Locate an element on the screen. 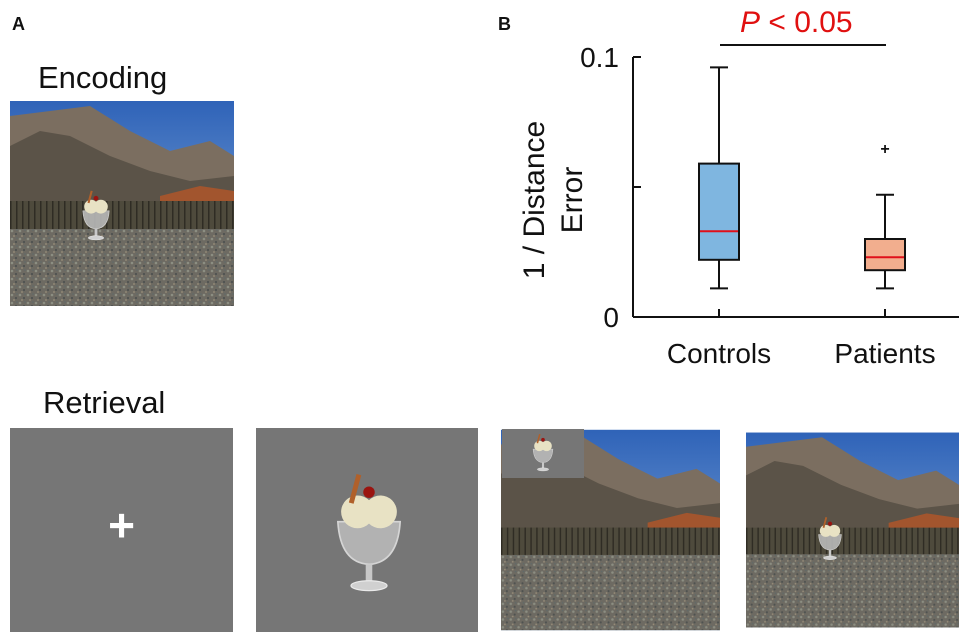 The height and width of the screenshot is (632, 959). retrieval-scene-with-cue is located at coordinates (610, 530).